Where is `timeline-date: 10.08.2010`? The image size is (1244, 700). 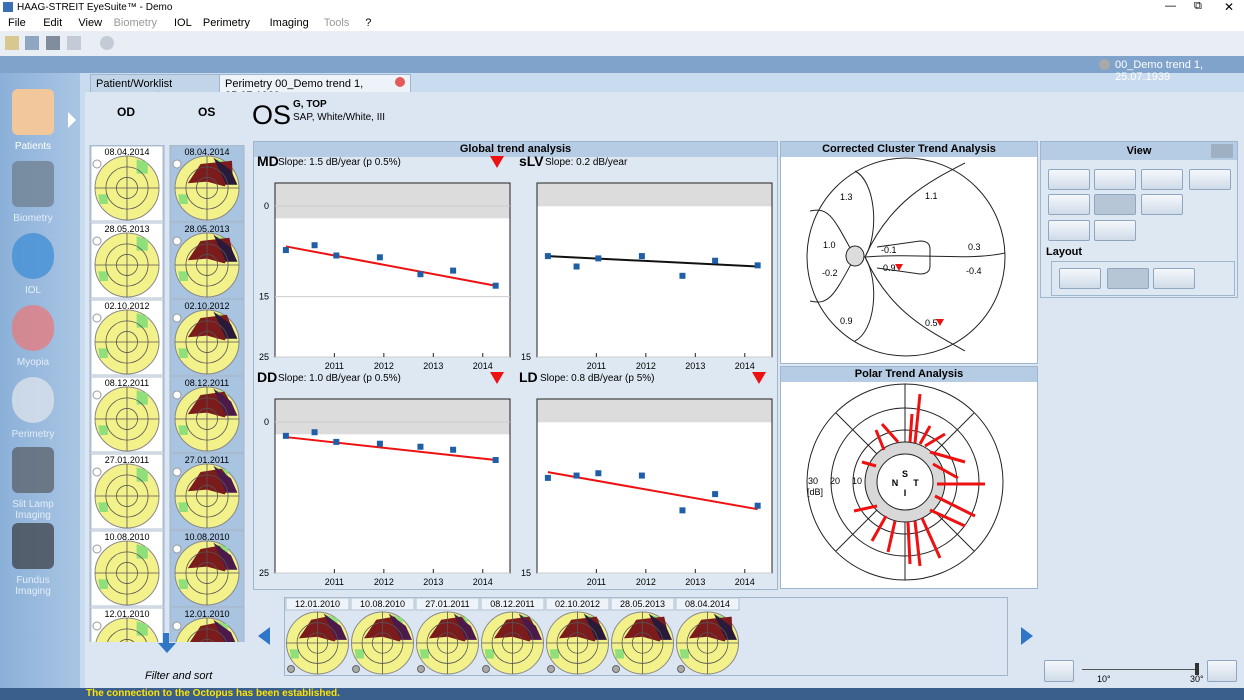
timeline-date: 10.08.2010 is located at coordinates (382, 604).